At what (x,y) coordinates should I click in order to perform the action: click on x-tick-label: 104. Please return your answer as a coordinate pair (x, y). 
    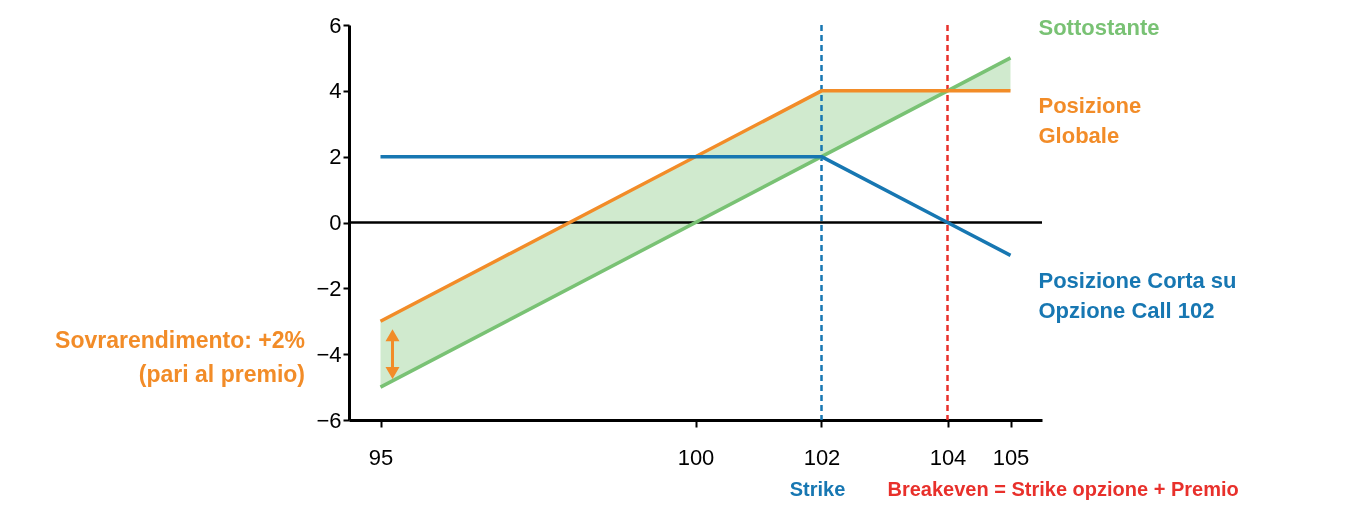
    Looking at the image, I should click on (948, 457).